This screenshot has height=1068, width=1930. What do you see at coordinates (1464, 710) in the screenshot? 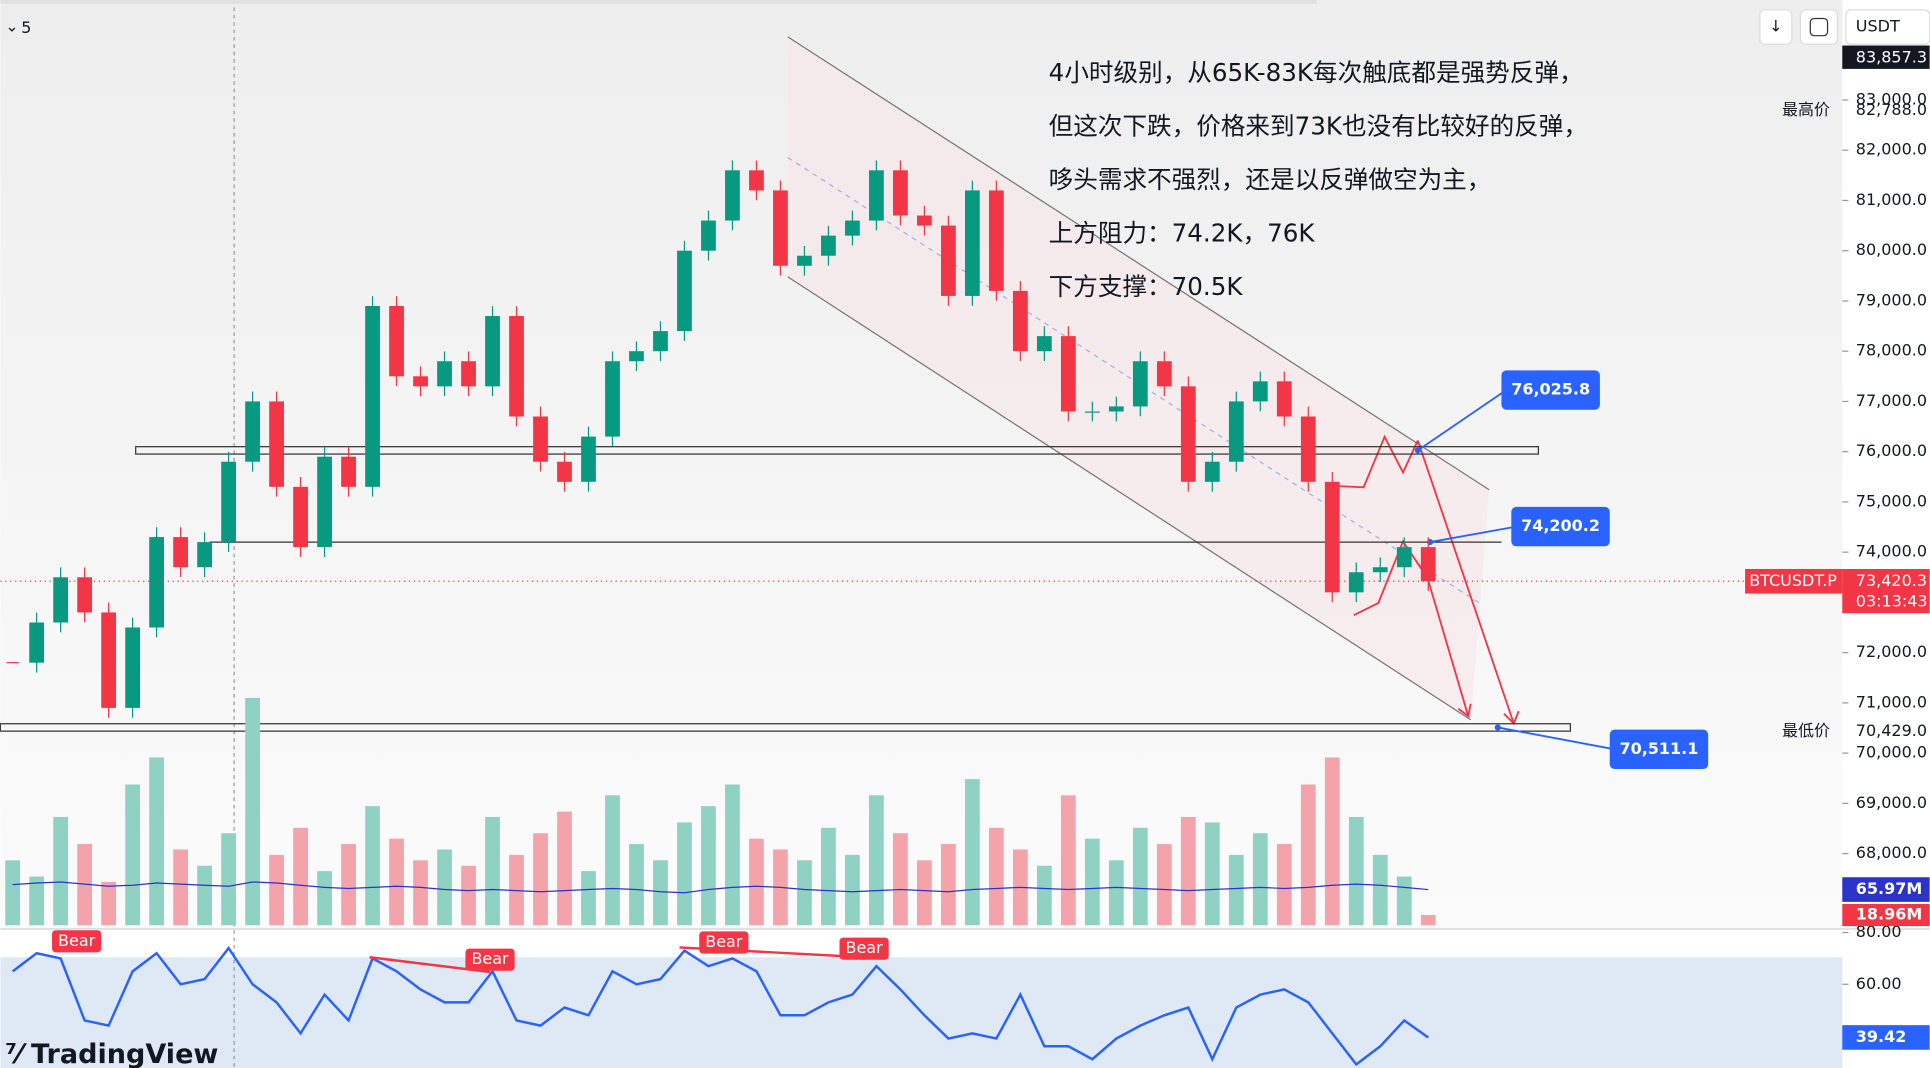
I see `arrowhead` at bounding box center [1464, 710].